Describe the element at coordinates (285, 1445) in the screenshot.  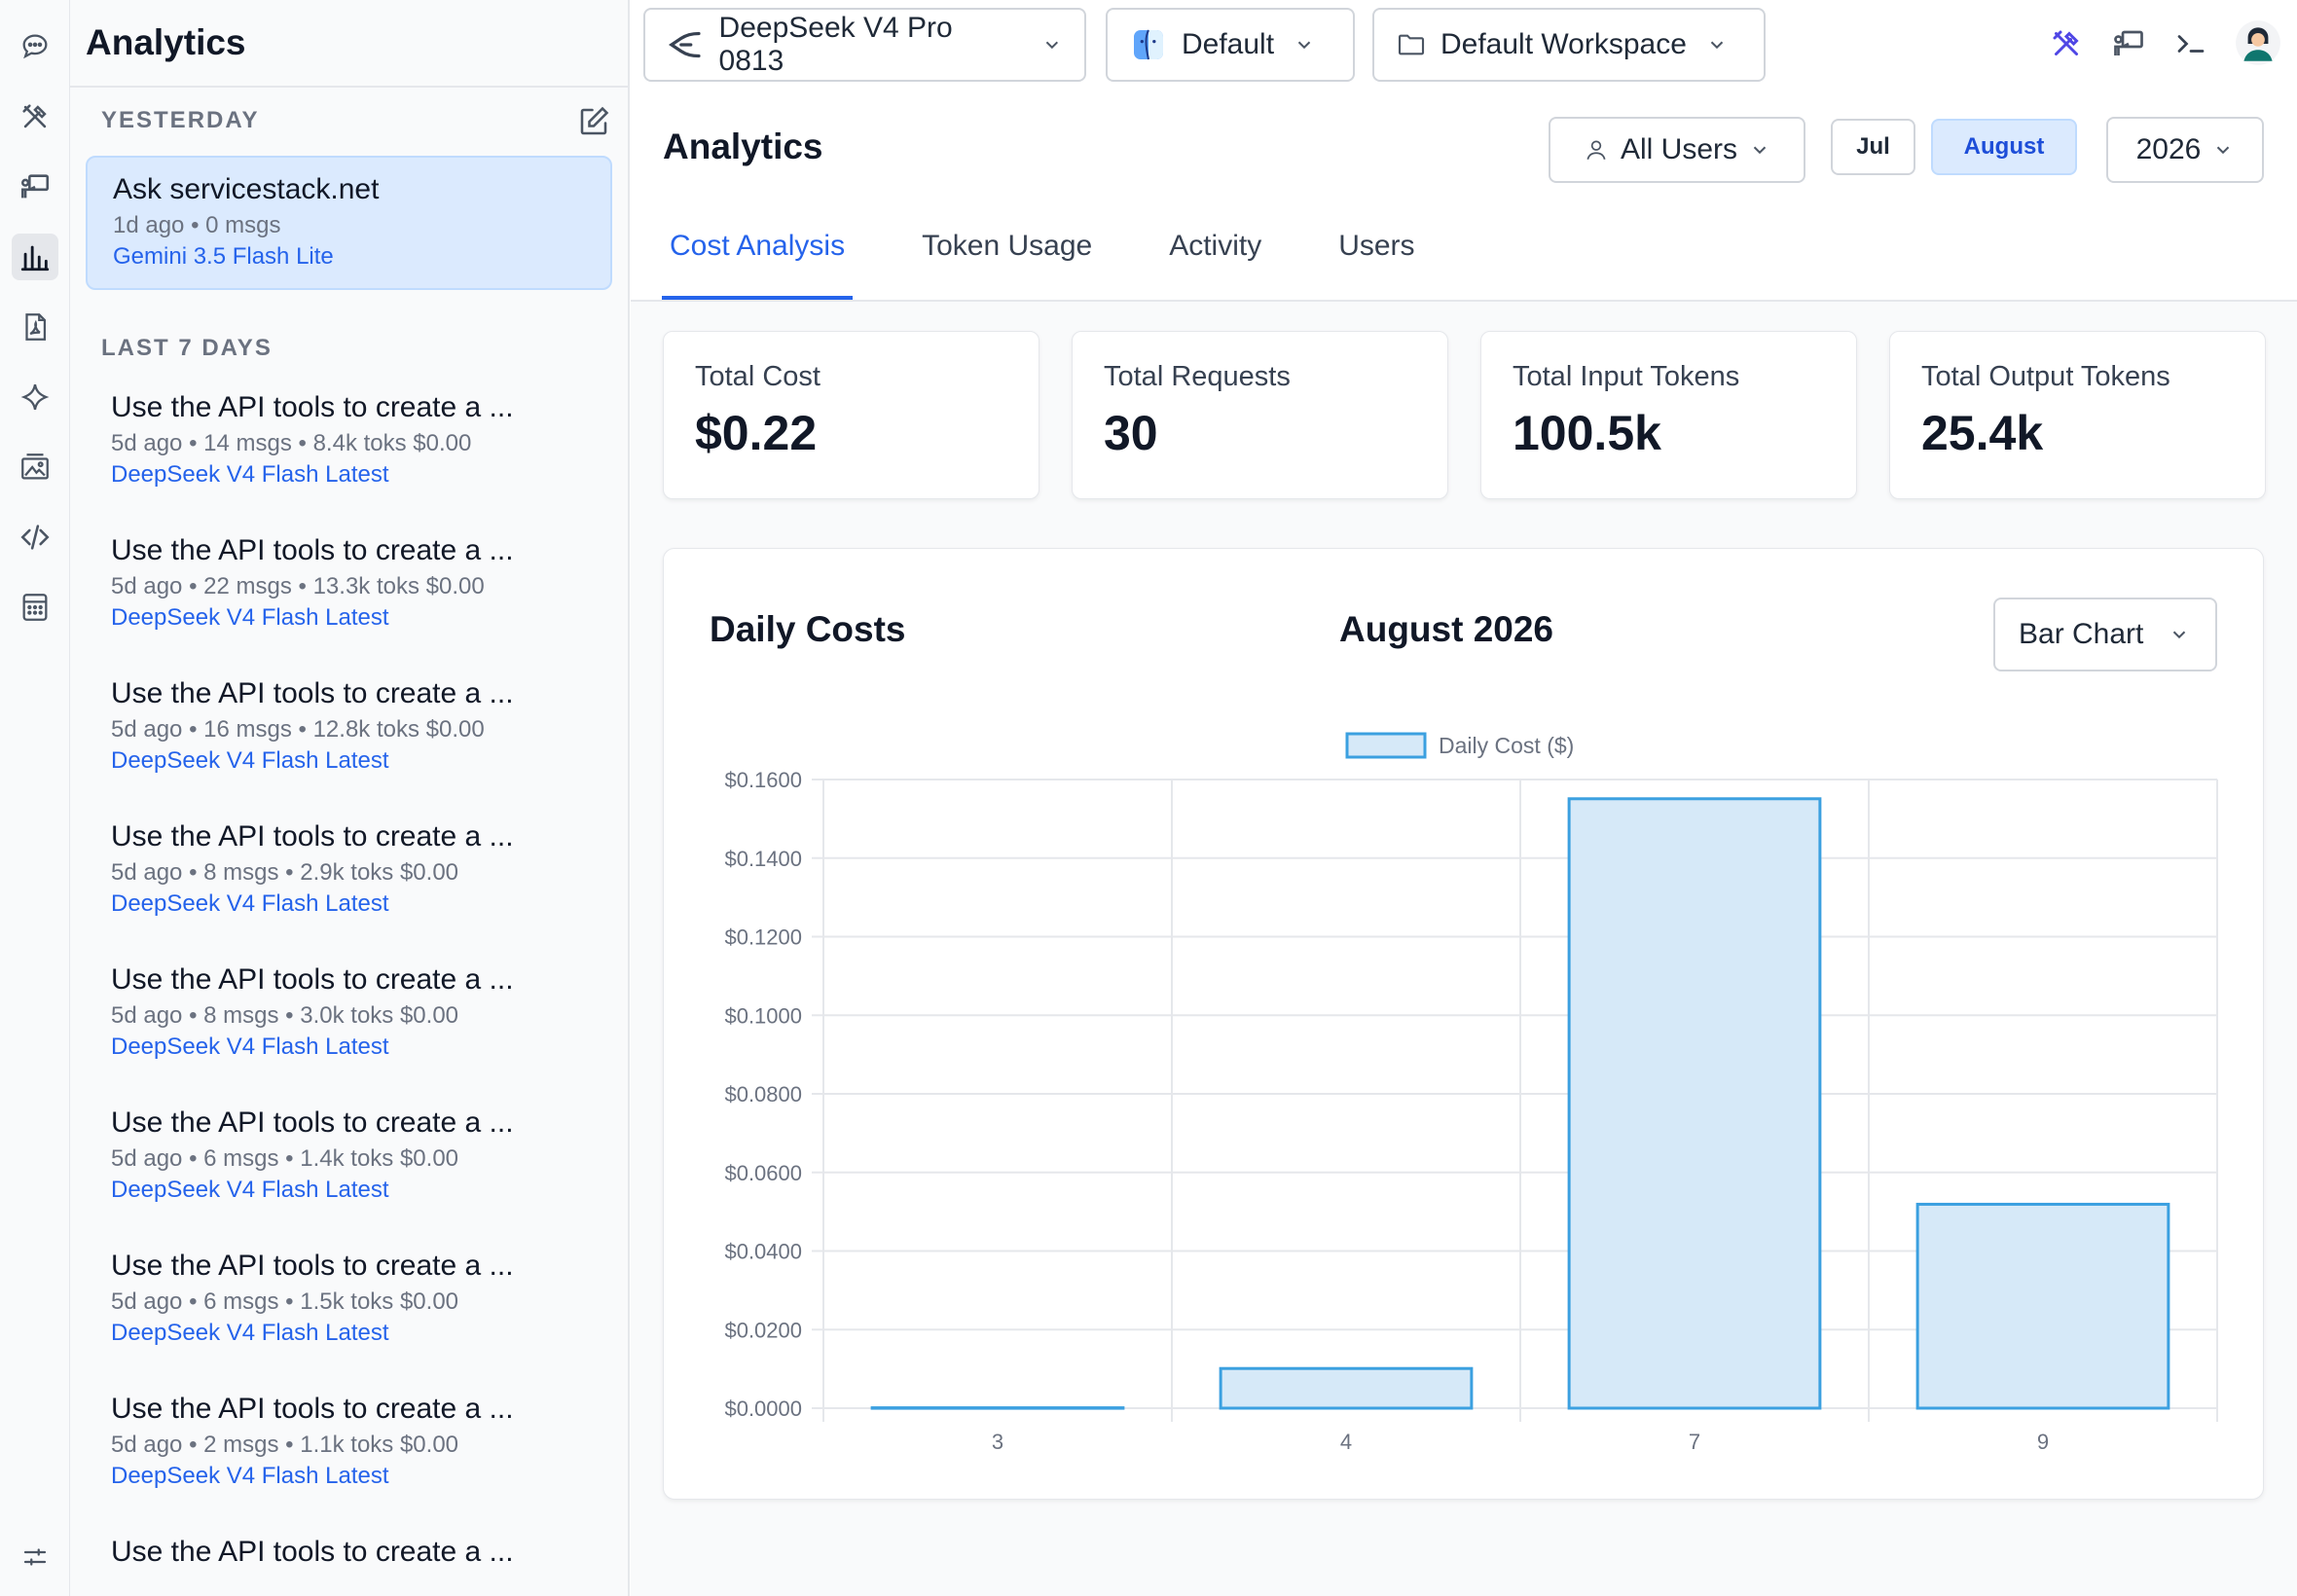
I see `thread-meta: 5d ago • 2 msgs • 1.1k toks $0.00` at that location.